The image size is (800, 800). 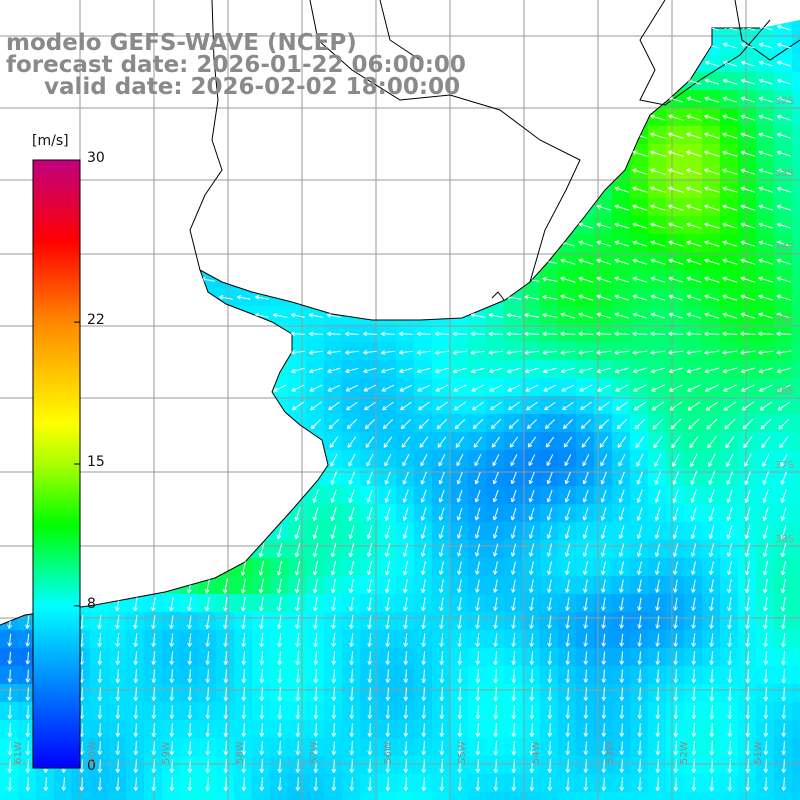 What do you see at coordinates (784, 247) in the screenshot?
I see `latitude-label: 34S` at bounding box center [784, 247].